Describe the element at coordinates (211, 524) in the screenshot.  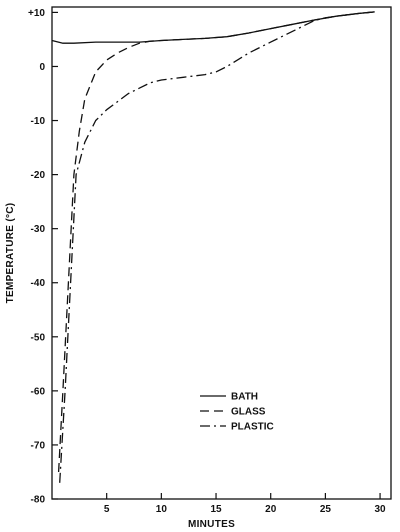
I see `x-axis-title: MINUTES` at that location.